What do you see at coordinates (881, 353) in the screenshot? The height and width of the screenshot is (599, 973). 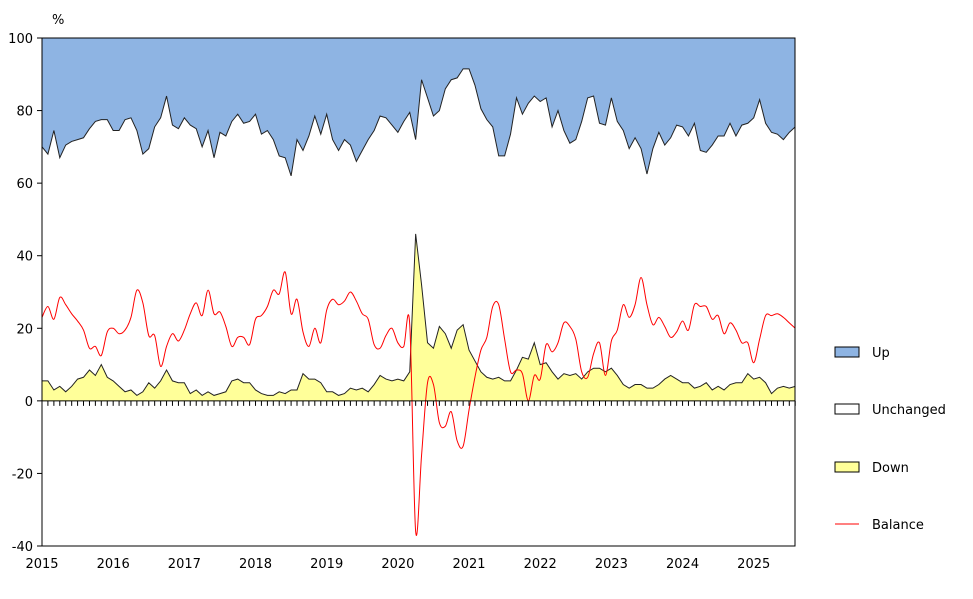 I see `legend-label-up: Up` at bounding box center [881, 353].